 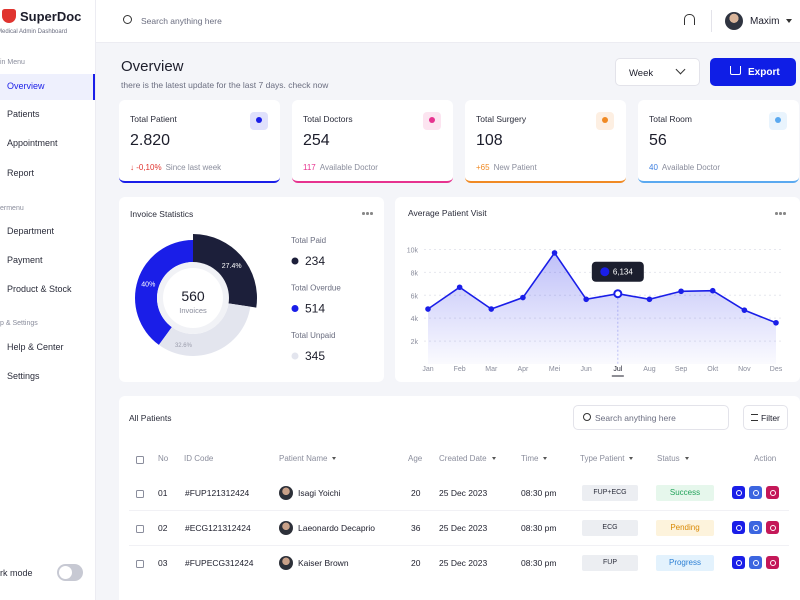 I want to click on brand: SuperDoc, so click(x=51, y=16).